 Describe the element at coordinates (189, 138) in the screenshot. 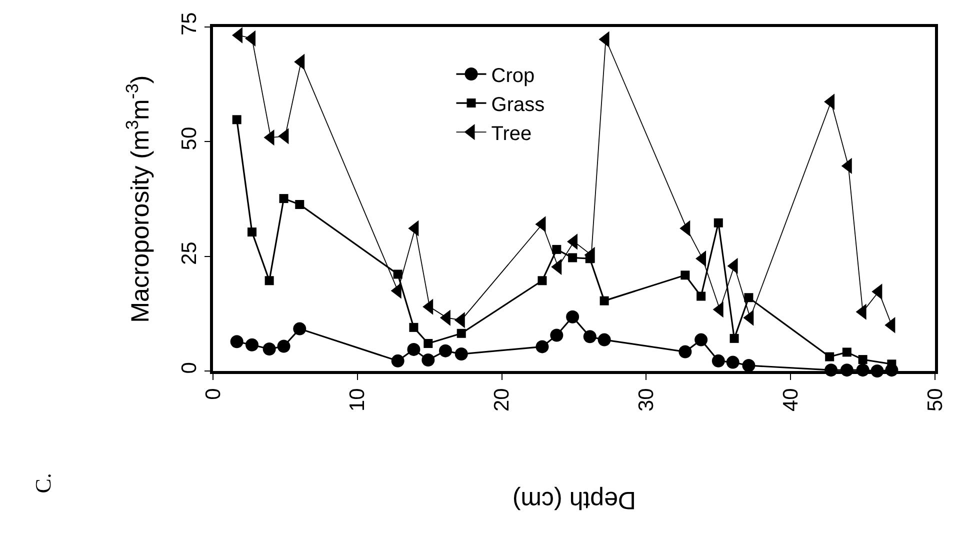

I see `y-tick-label: 50` at that location.